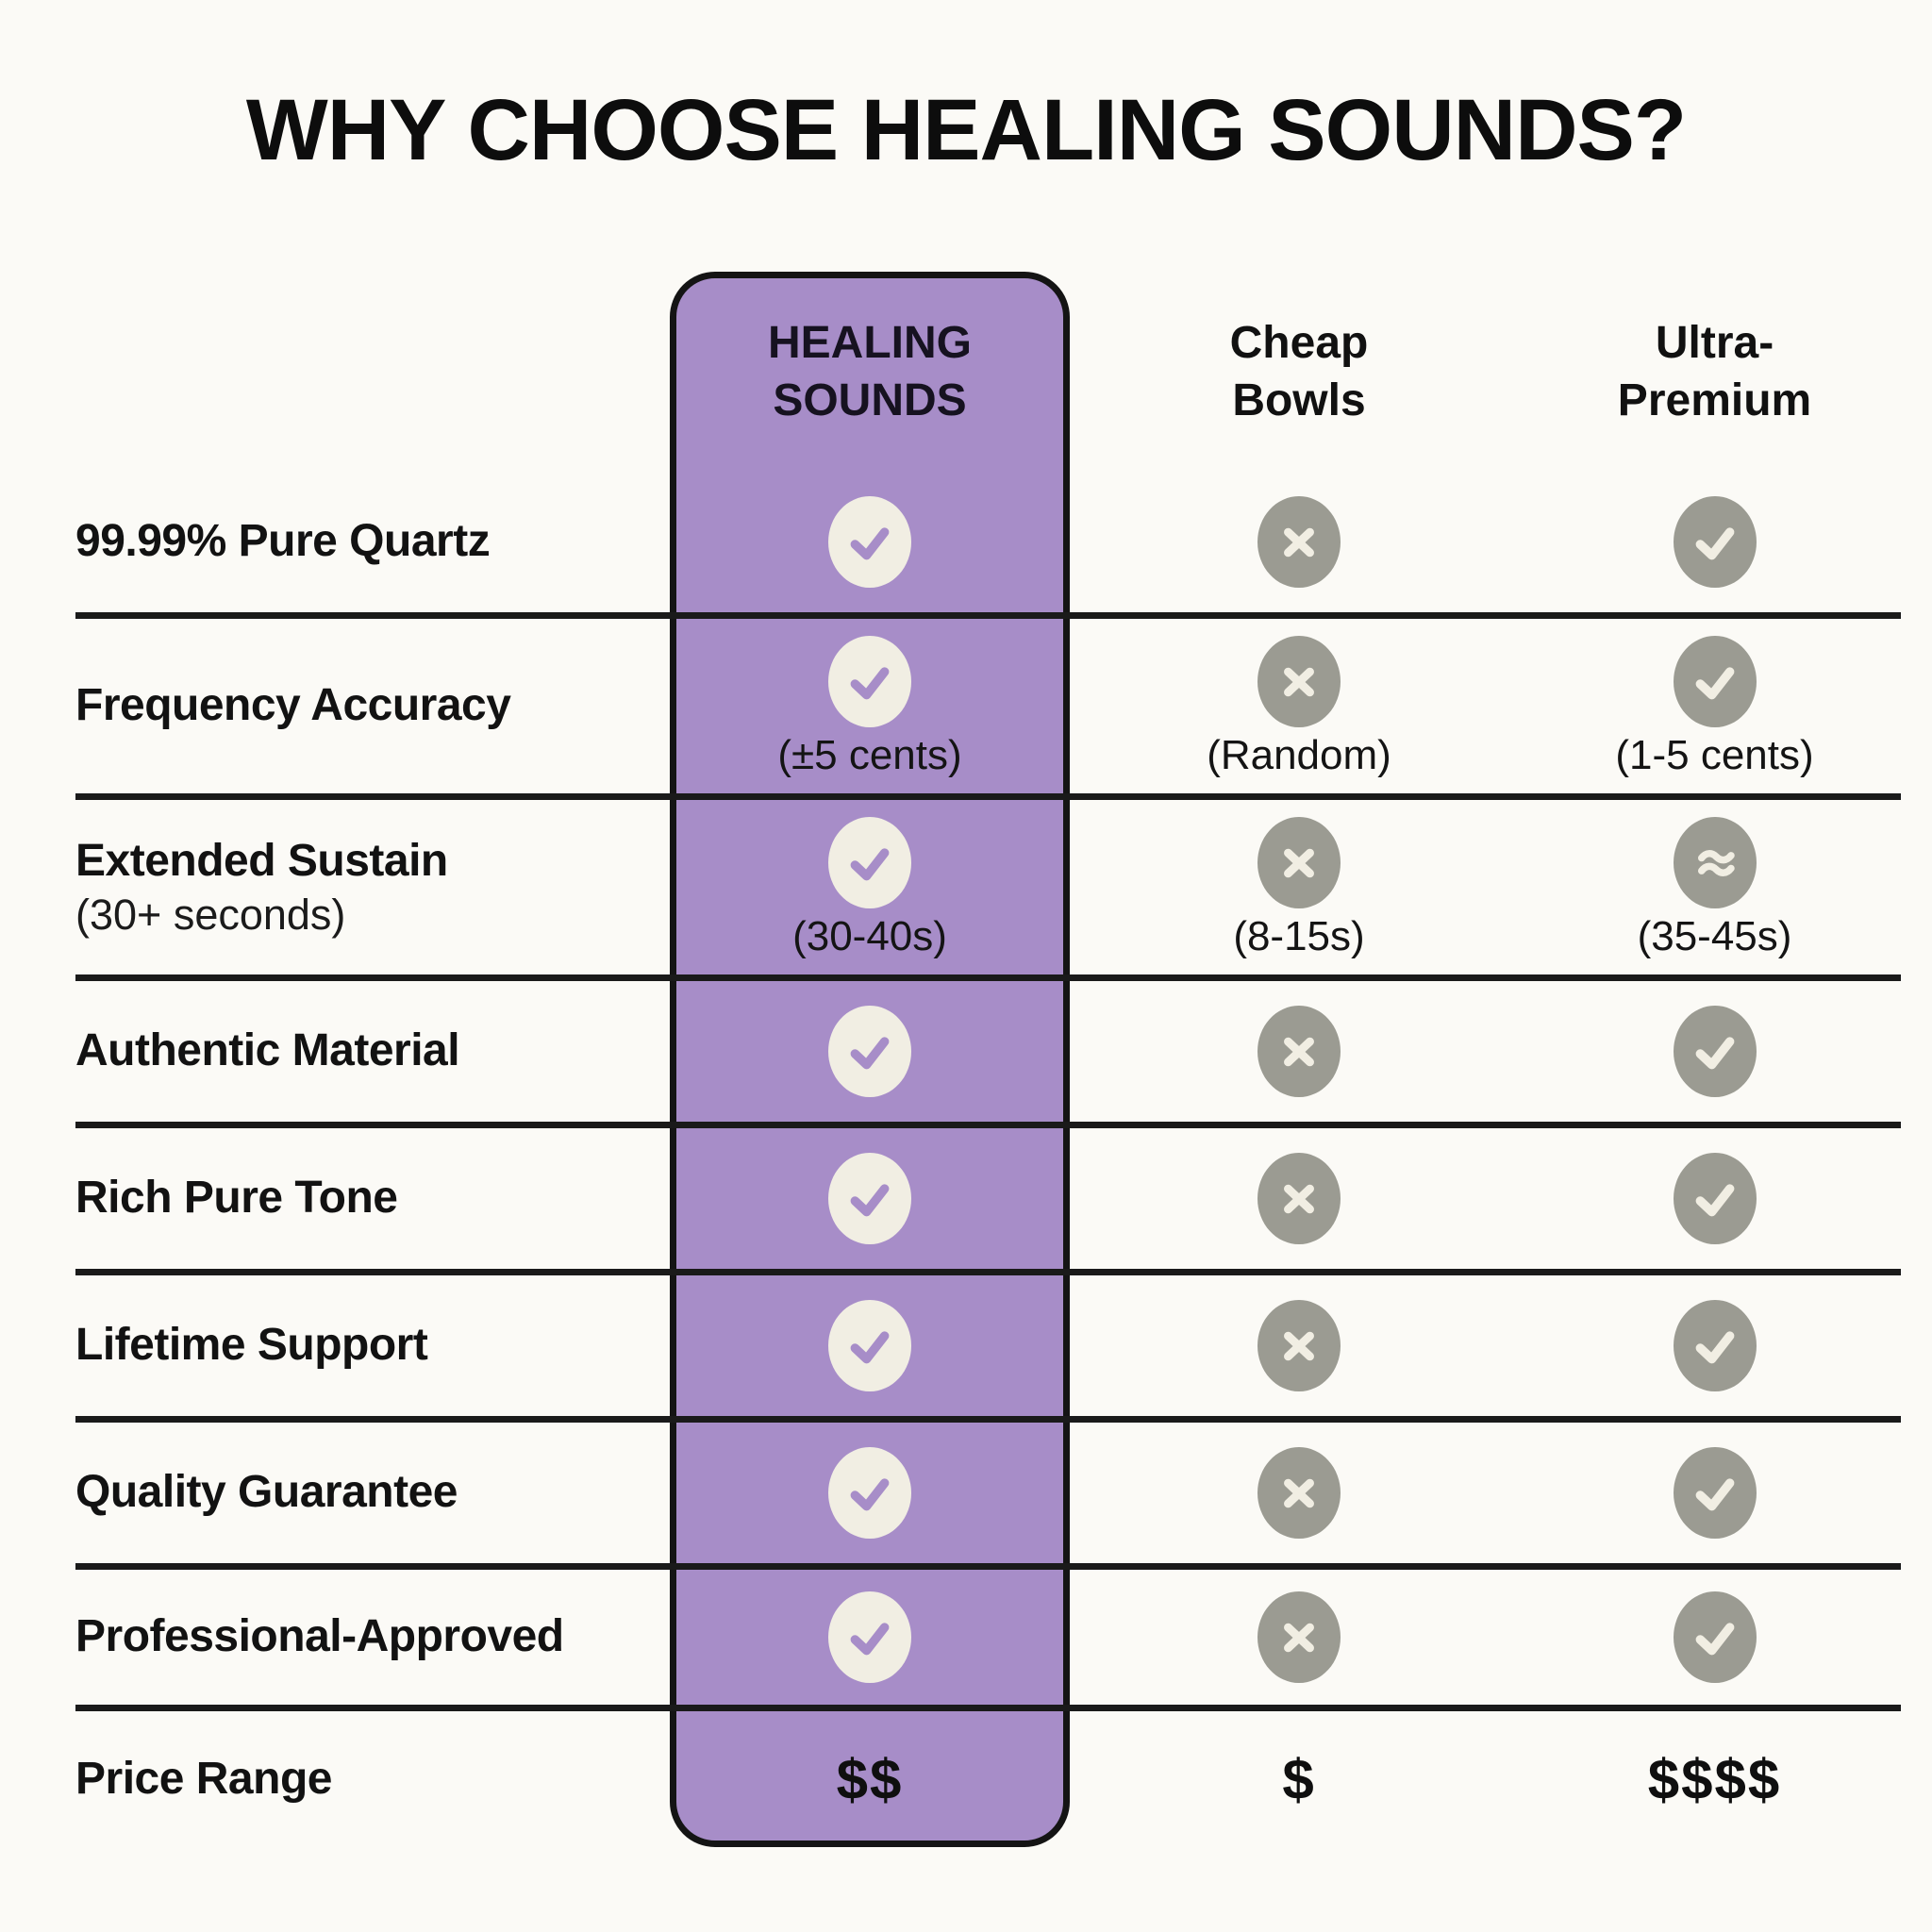 The image size is (1932, 1932). What do you see at coordinates (1714, 371) in the screenshot?
I see `column-header-ultra-premium: Ultra-Premium` at bounding box center [1714, 371].